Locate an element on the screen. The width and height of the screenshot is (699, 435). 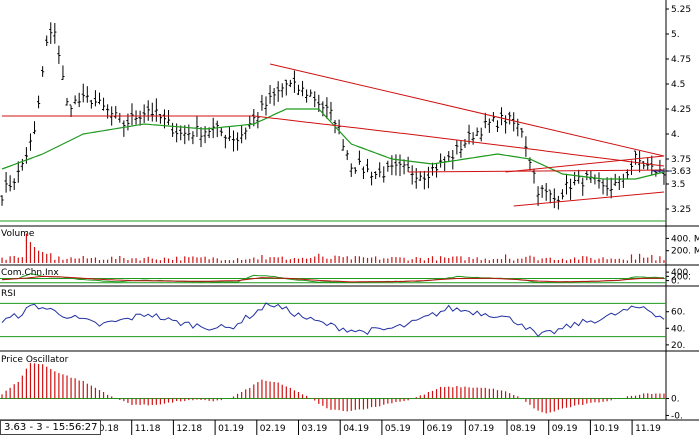
cci-signal-line is located at coordinates (332, 279).